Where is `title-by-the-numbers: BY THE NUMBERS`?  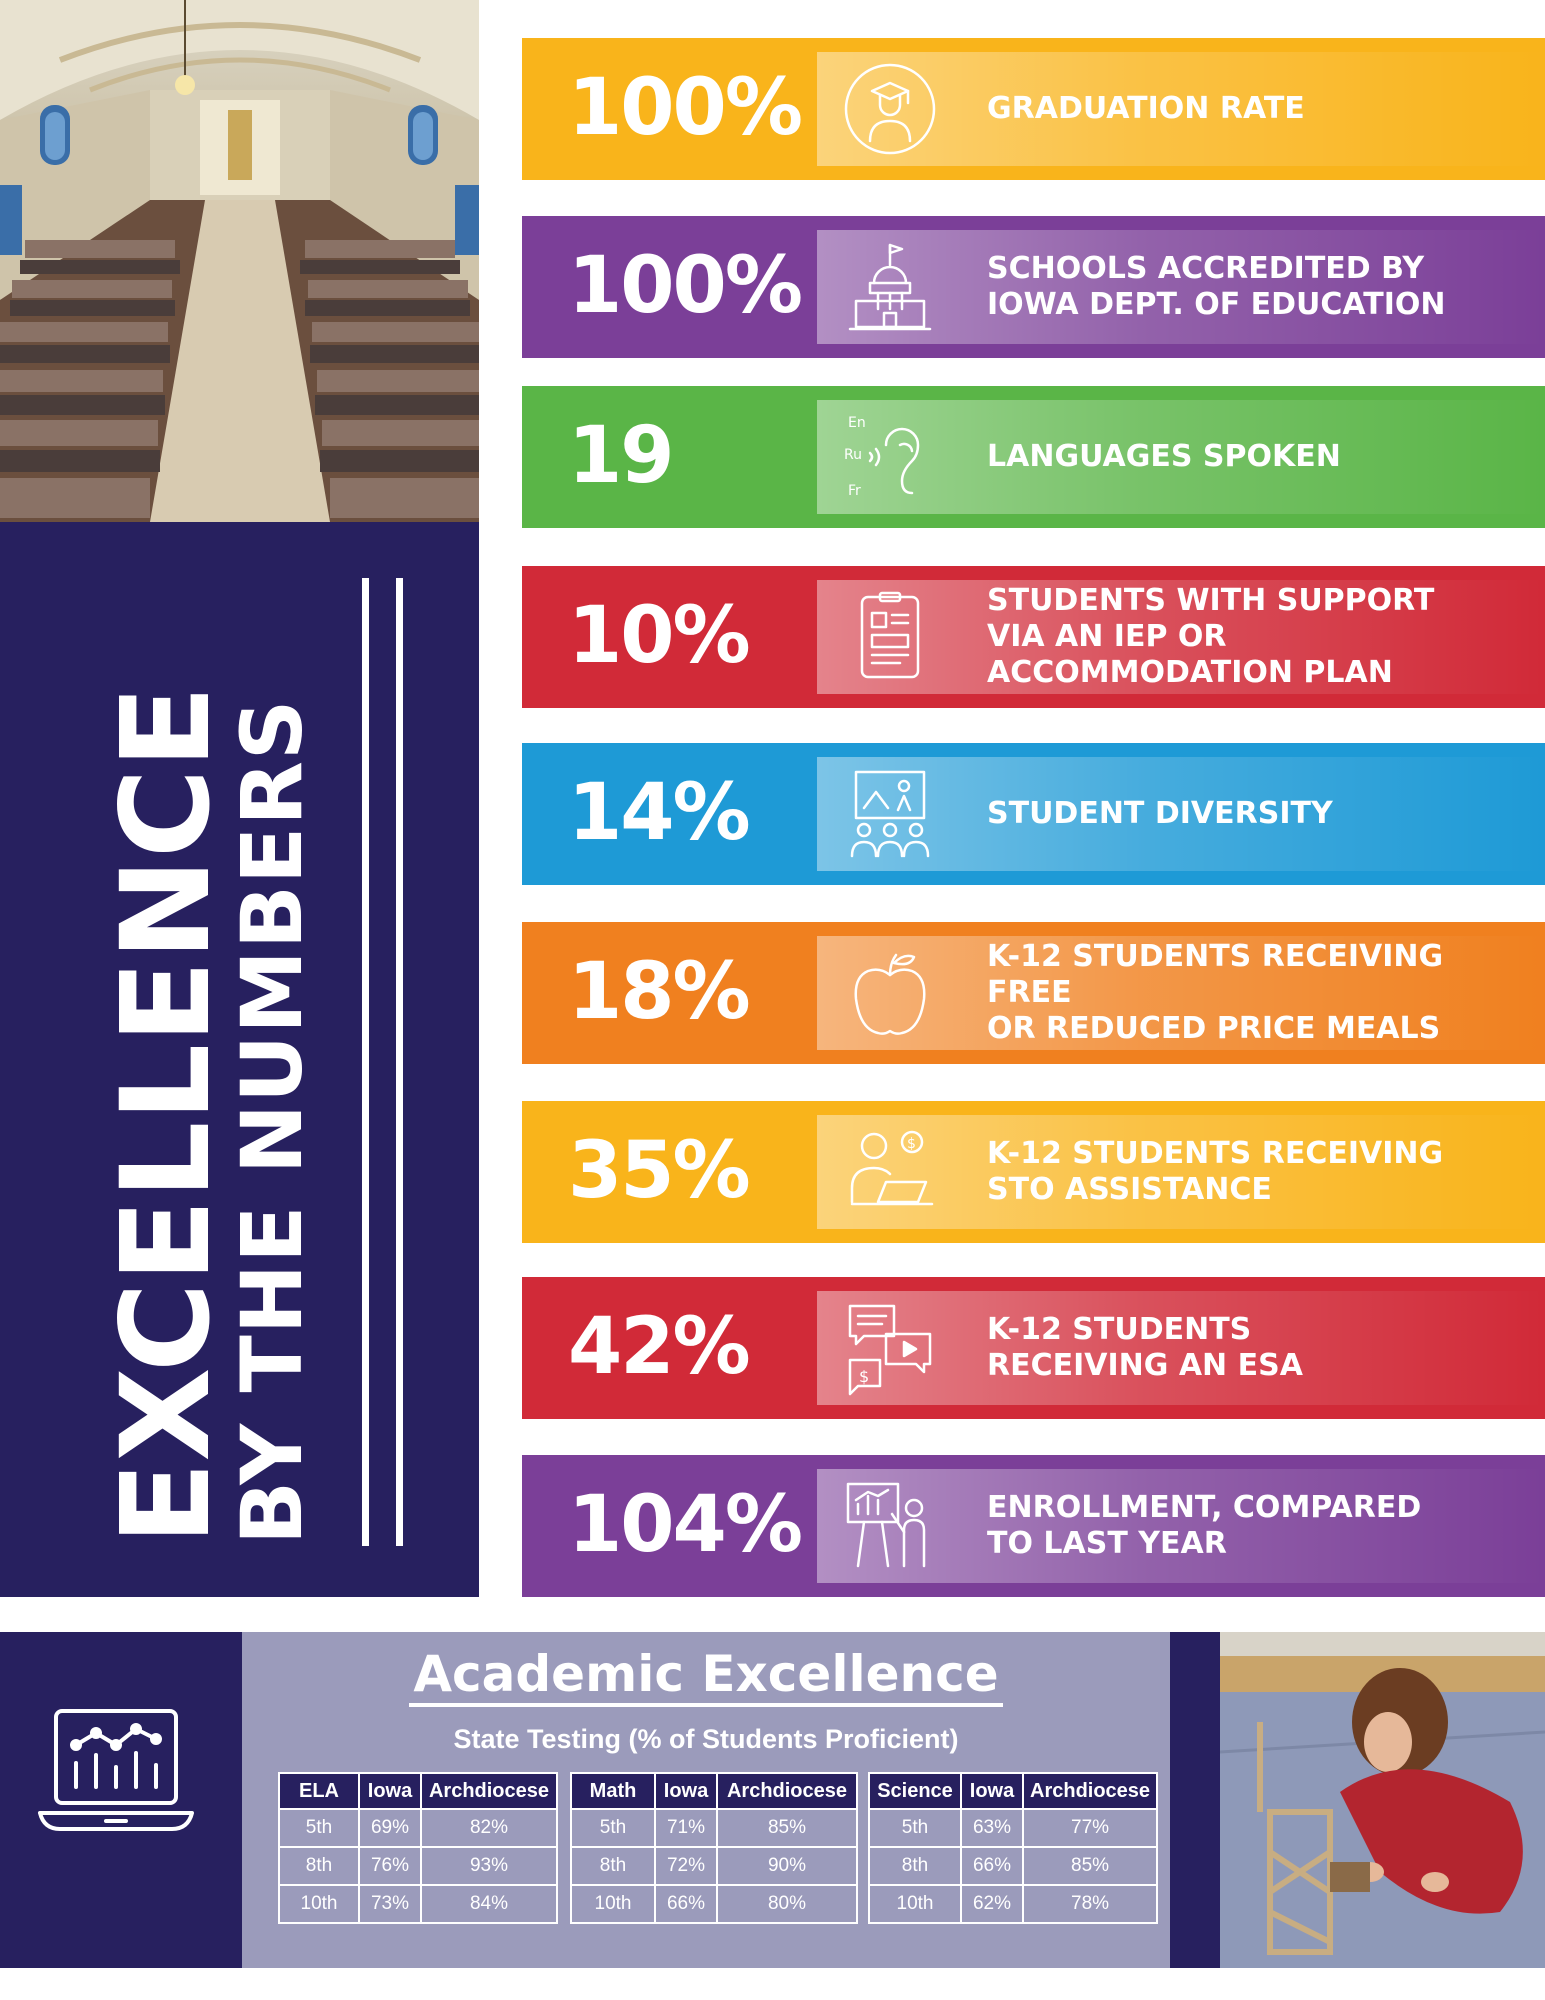 title-by-the-numbers: BY THE NUMBERS is located at coordinates (272, 1121).